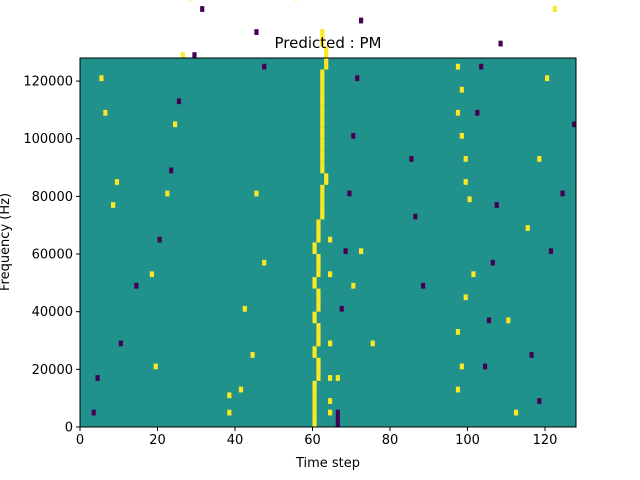  I want to click on x-tick-label: 0, so click(80, 440).